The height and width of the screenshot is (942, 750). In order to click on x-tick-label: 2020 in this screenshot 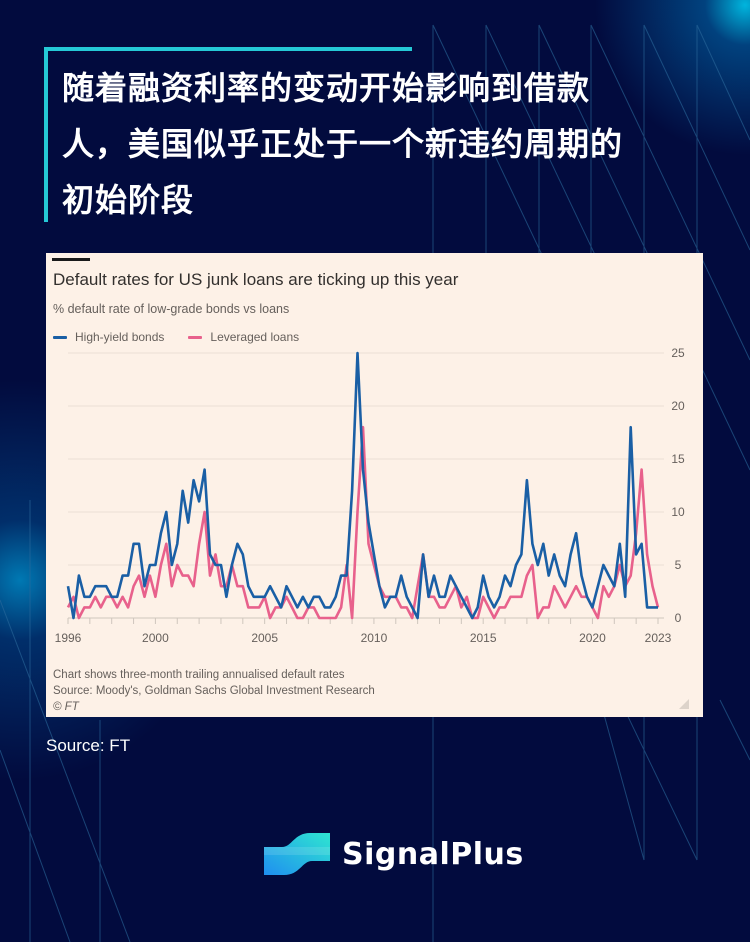, I will do `click(592, 638)`.